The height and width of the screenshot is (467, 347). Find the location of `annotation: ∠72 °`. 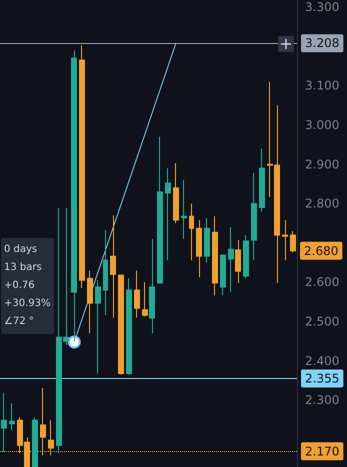

annotation: ∠72 ° is located at coordinates (19, 322).